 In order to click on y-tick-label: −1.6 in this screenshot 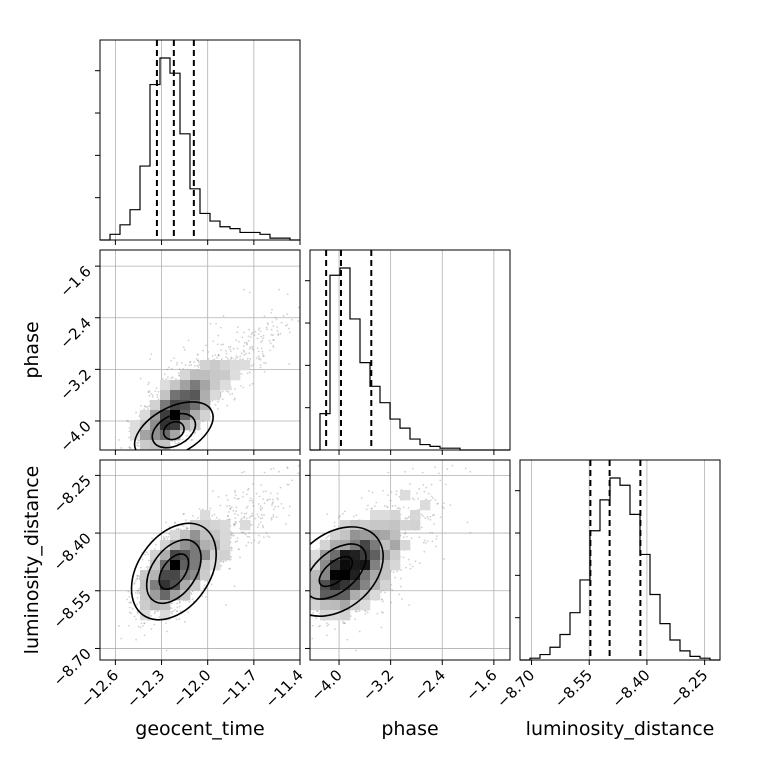, I will do `click(75, 281)`.